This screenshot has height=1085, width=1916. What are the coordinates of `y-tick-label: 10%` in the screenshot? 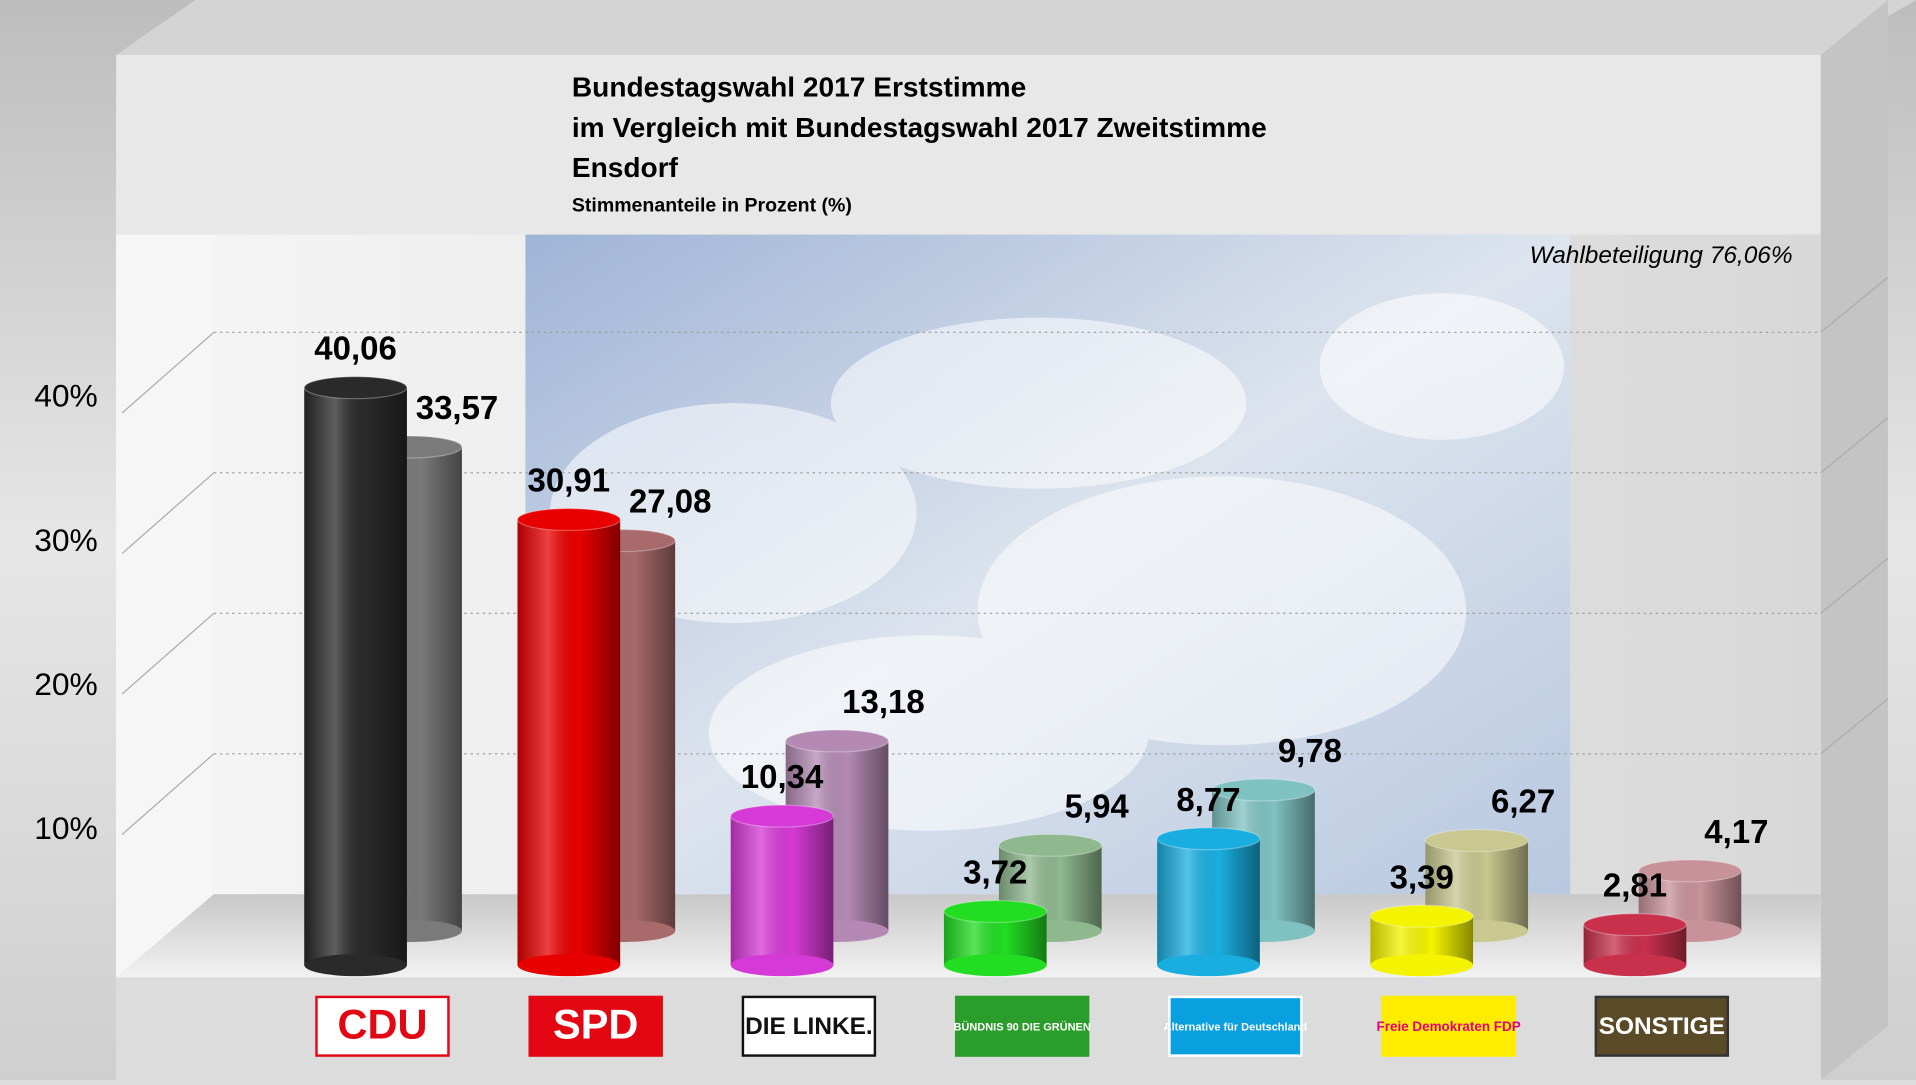 It's located at (66, 828).